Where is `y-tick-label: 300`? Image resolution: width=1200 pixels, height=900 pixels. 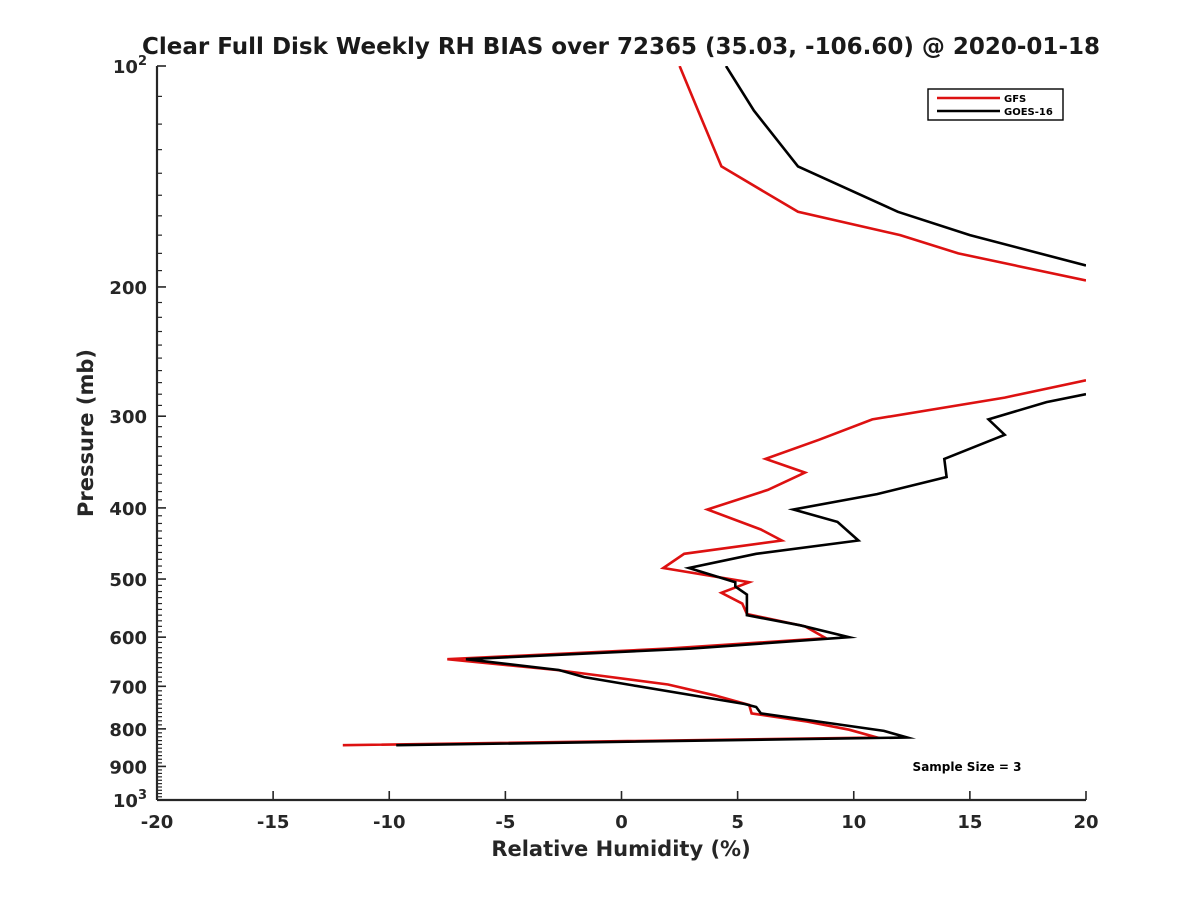
y-tick-label: 300 is located at coordinates (128, 417).